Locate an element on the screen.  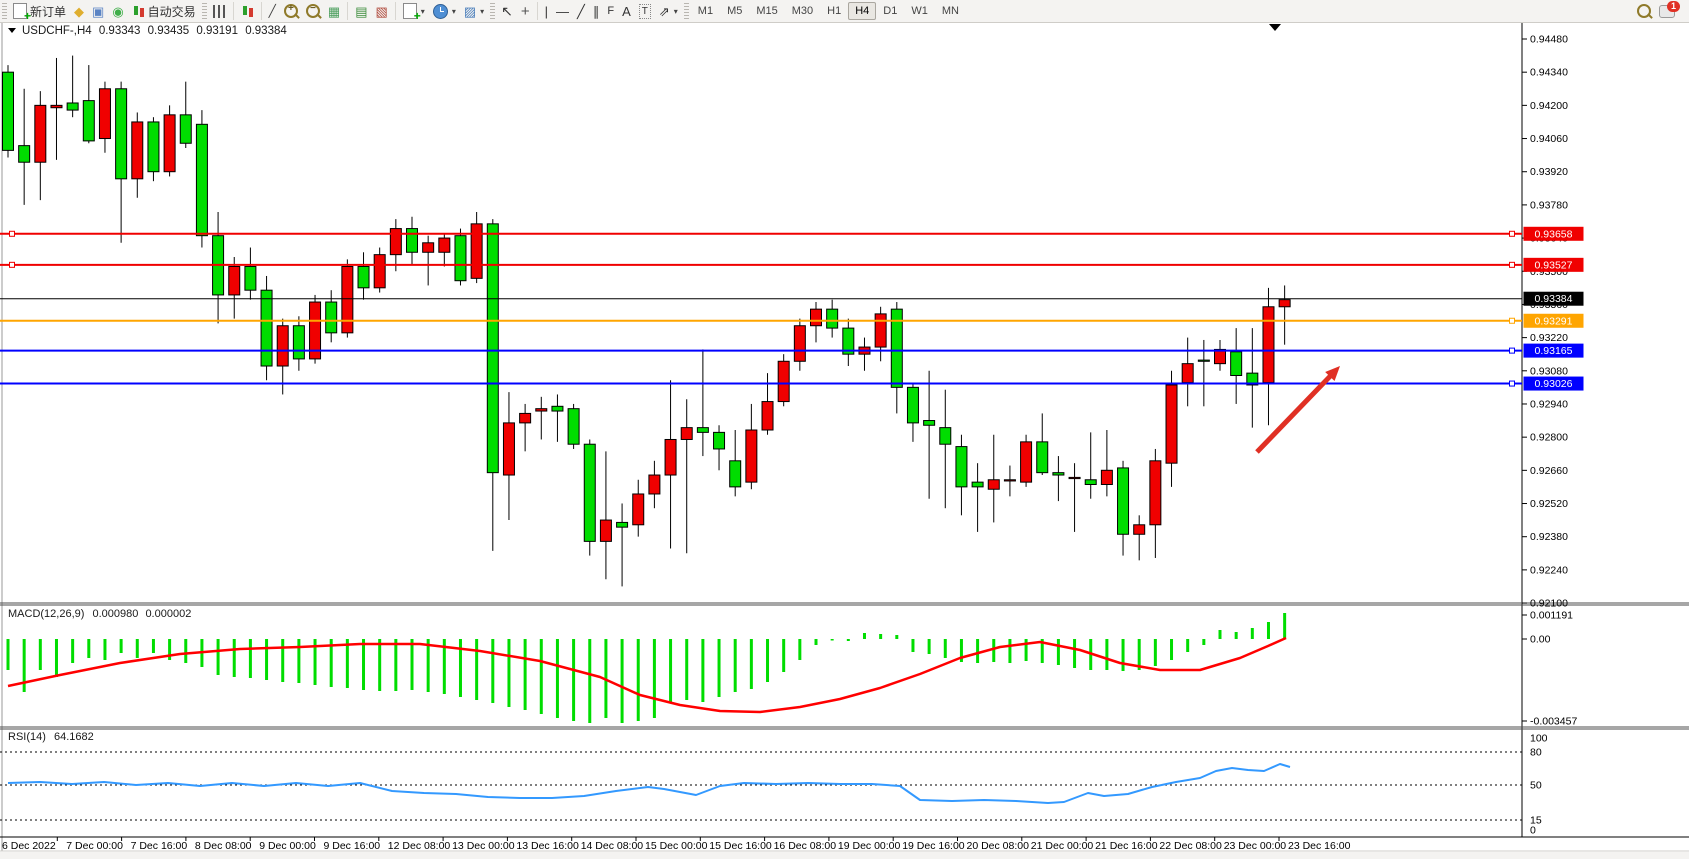
chat-bubble-icon: 1 is located at coordinates (1669, 9).